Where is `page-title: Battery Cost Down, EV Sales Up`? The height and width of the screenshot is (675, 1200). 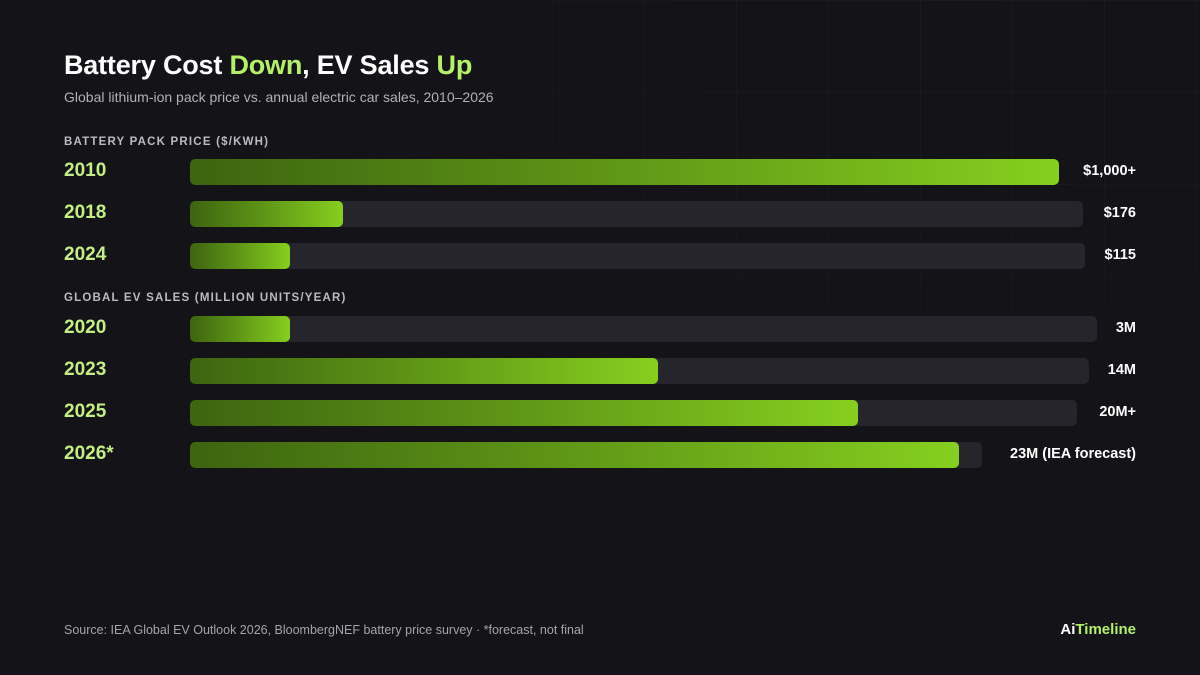 page-title: Battery Cost Down, EV Sales Up is located at coordinates (268, 65).